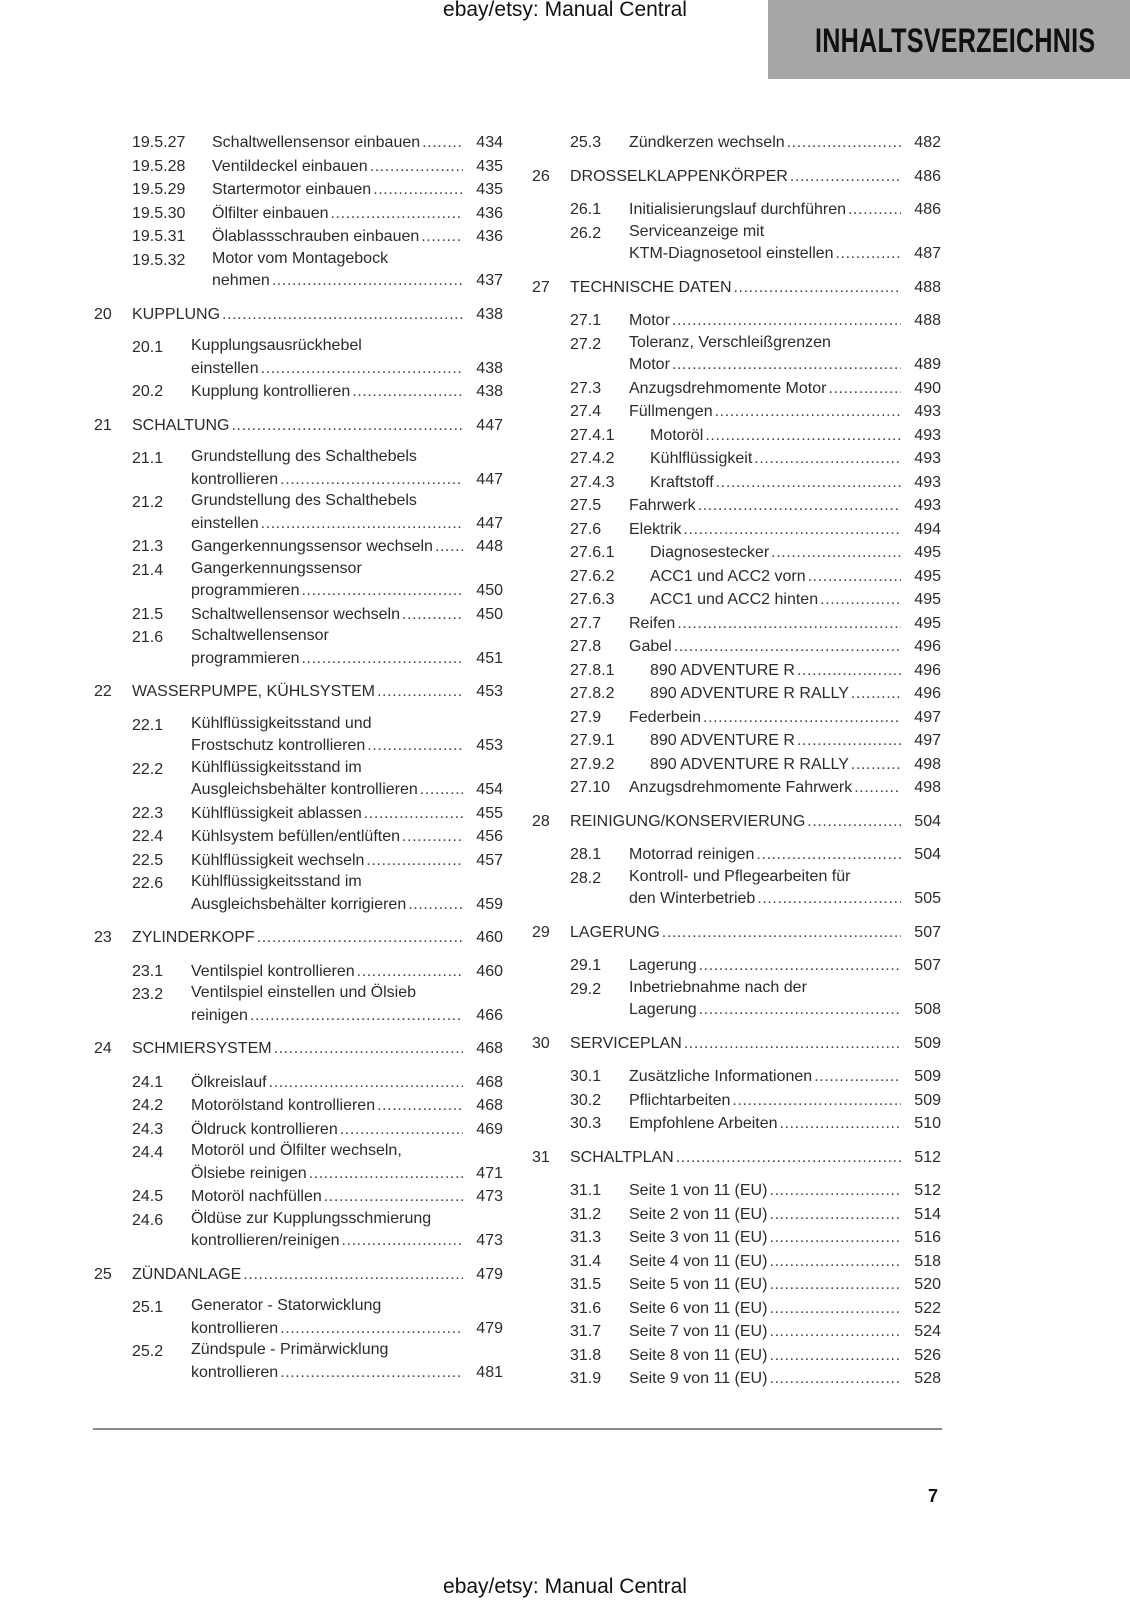  I want to click on toc-entry: 24.1 Ölkreislauf 468, so click(298, 1083).